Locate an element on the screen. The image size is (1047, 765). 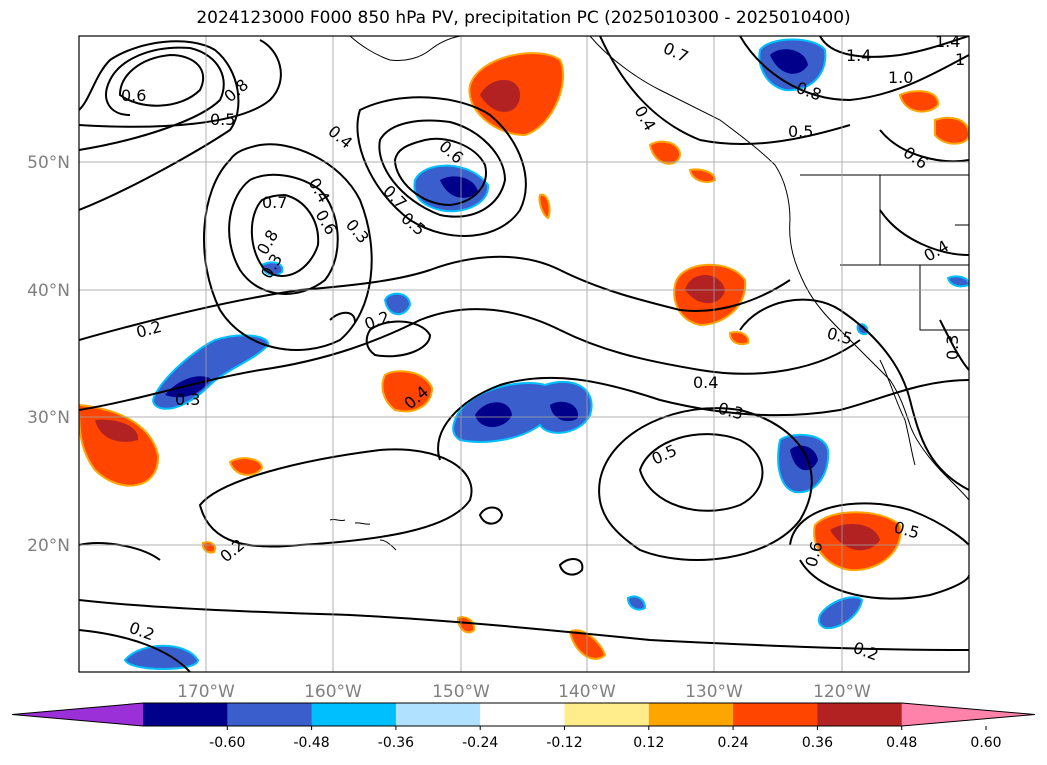
lat-label-20n: 20°N is located at coordinates (48, 546).